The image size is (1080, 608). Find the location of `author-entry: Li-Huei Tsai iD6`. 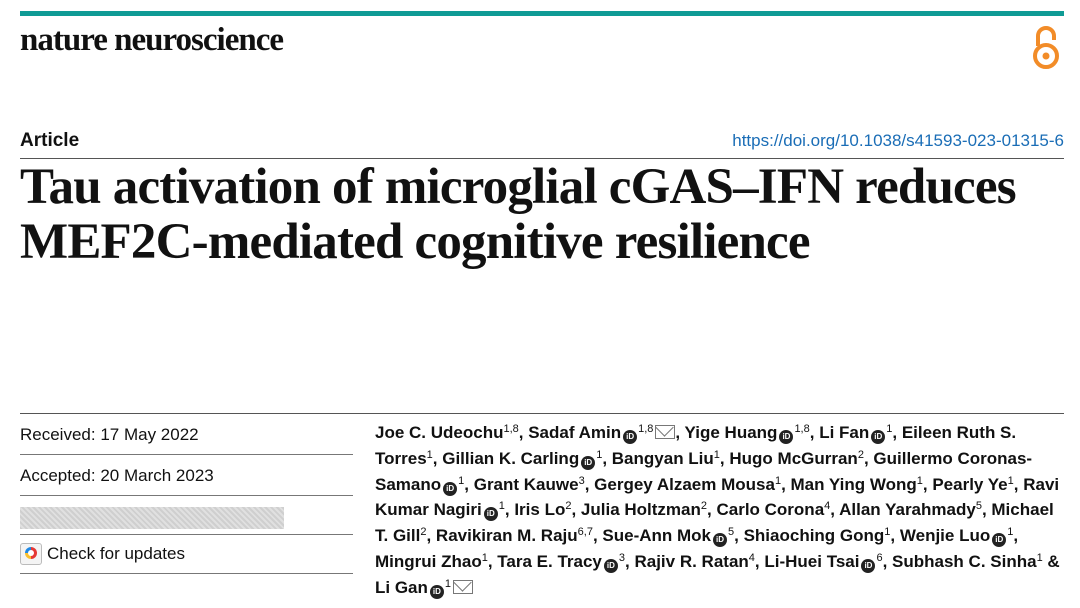

author-entry: Li-Huei Tsai iD6 is located at coordinates (823, 562).